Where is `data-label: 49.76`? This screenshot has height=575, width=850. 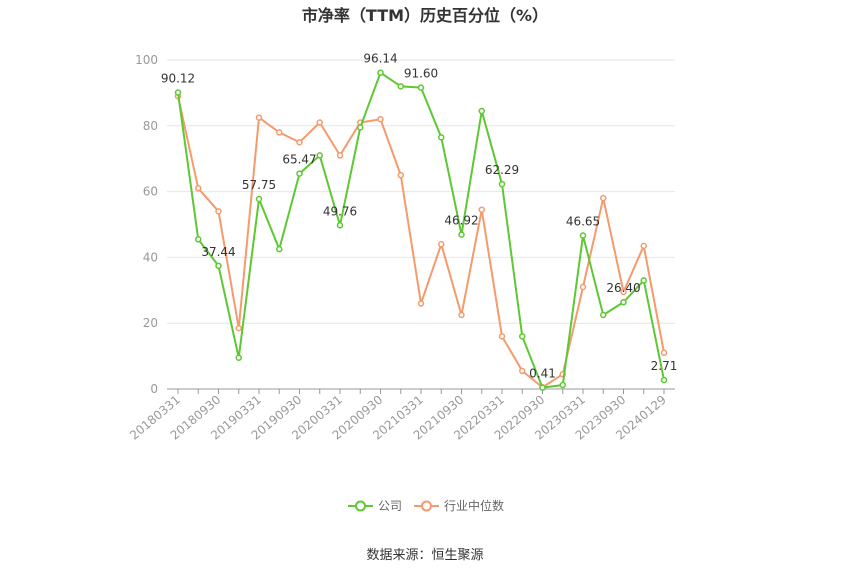 data-label: 49.76 is located at coordinates (340, 211).